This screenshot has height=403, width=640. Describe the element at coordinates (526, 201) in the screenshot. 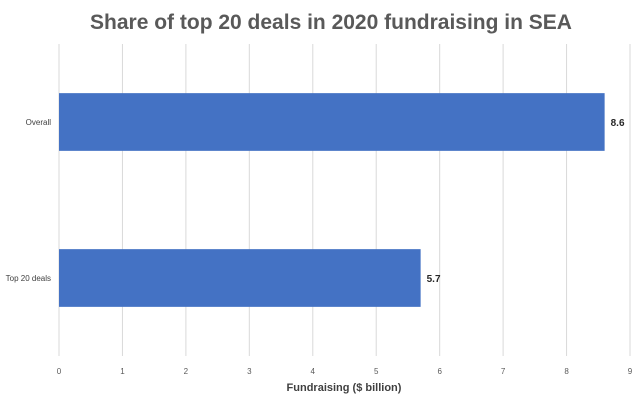

I see `data-labels: 8.6 5.7` at that location.